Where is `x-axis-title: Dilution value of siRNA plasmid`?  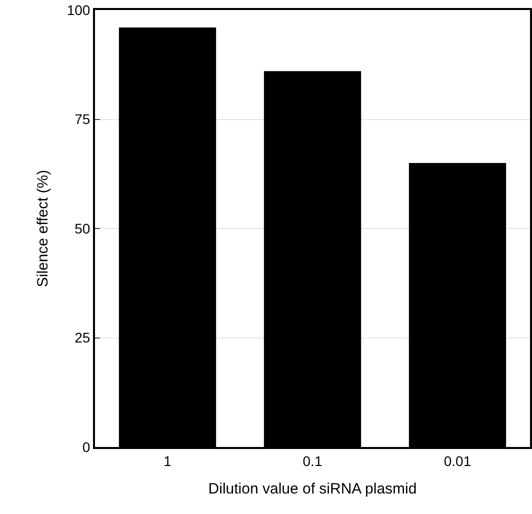
x-axis-title: Dilution value of siRNA plasmid is located at coordinates (312, 489).